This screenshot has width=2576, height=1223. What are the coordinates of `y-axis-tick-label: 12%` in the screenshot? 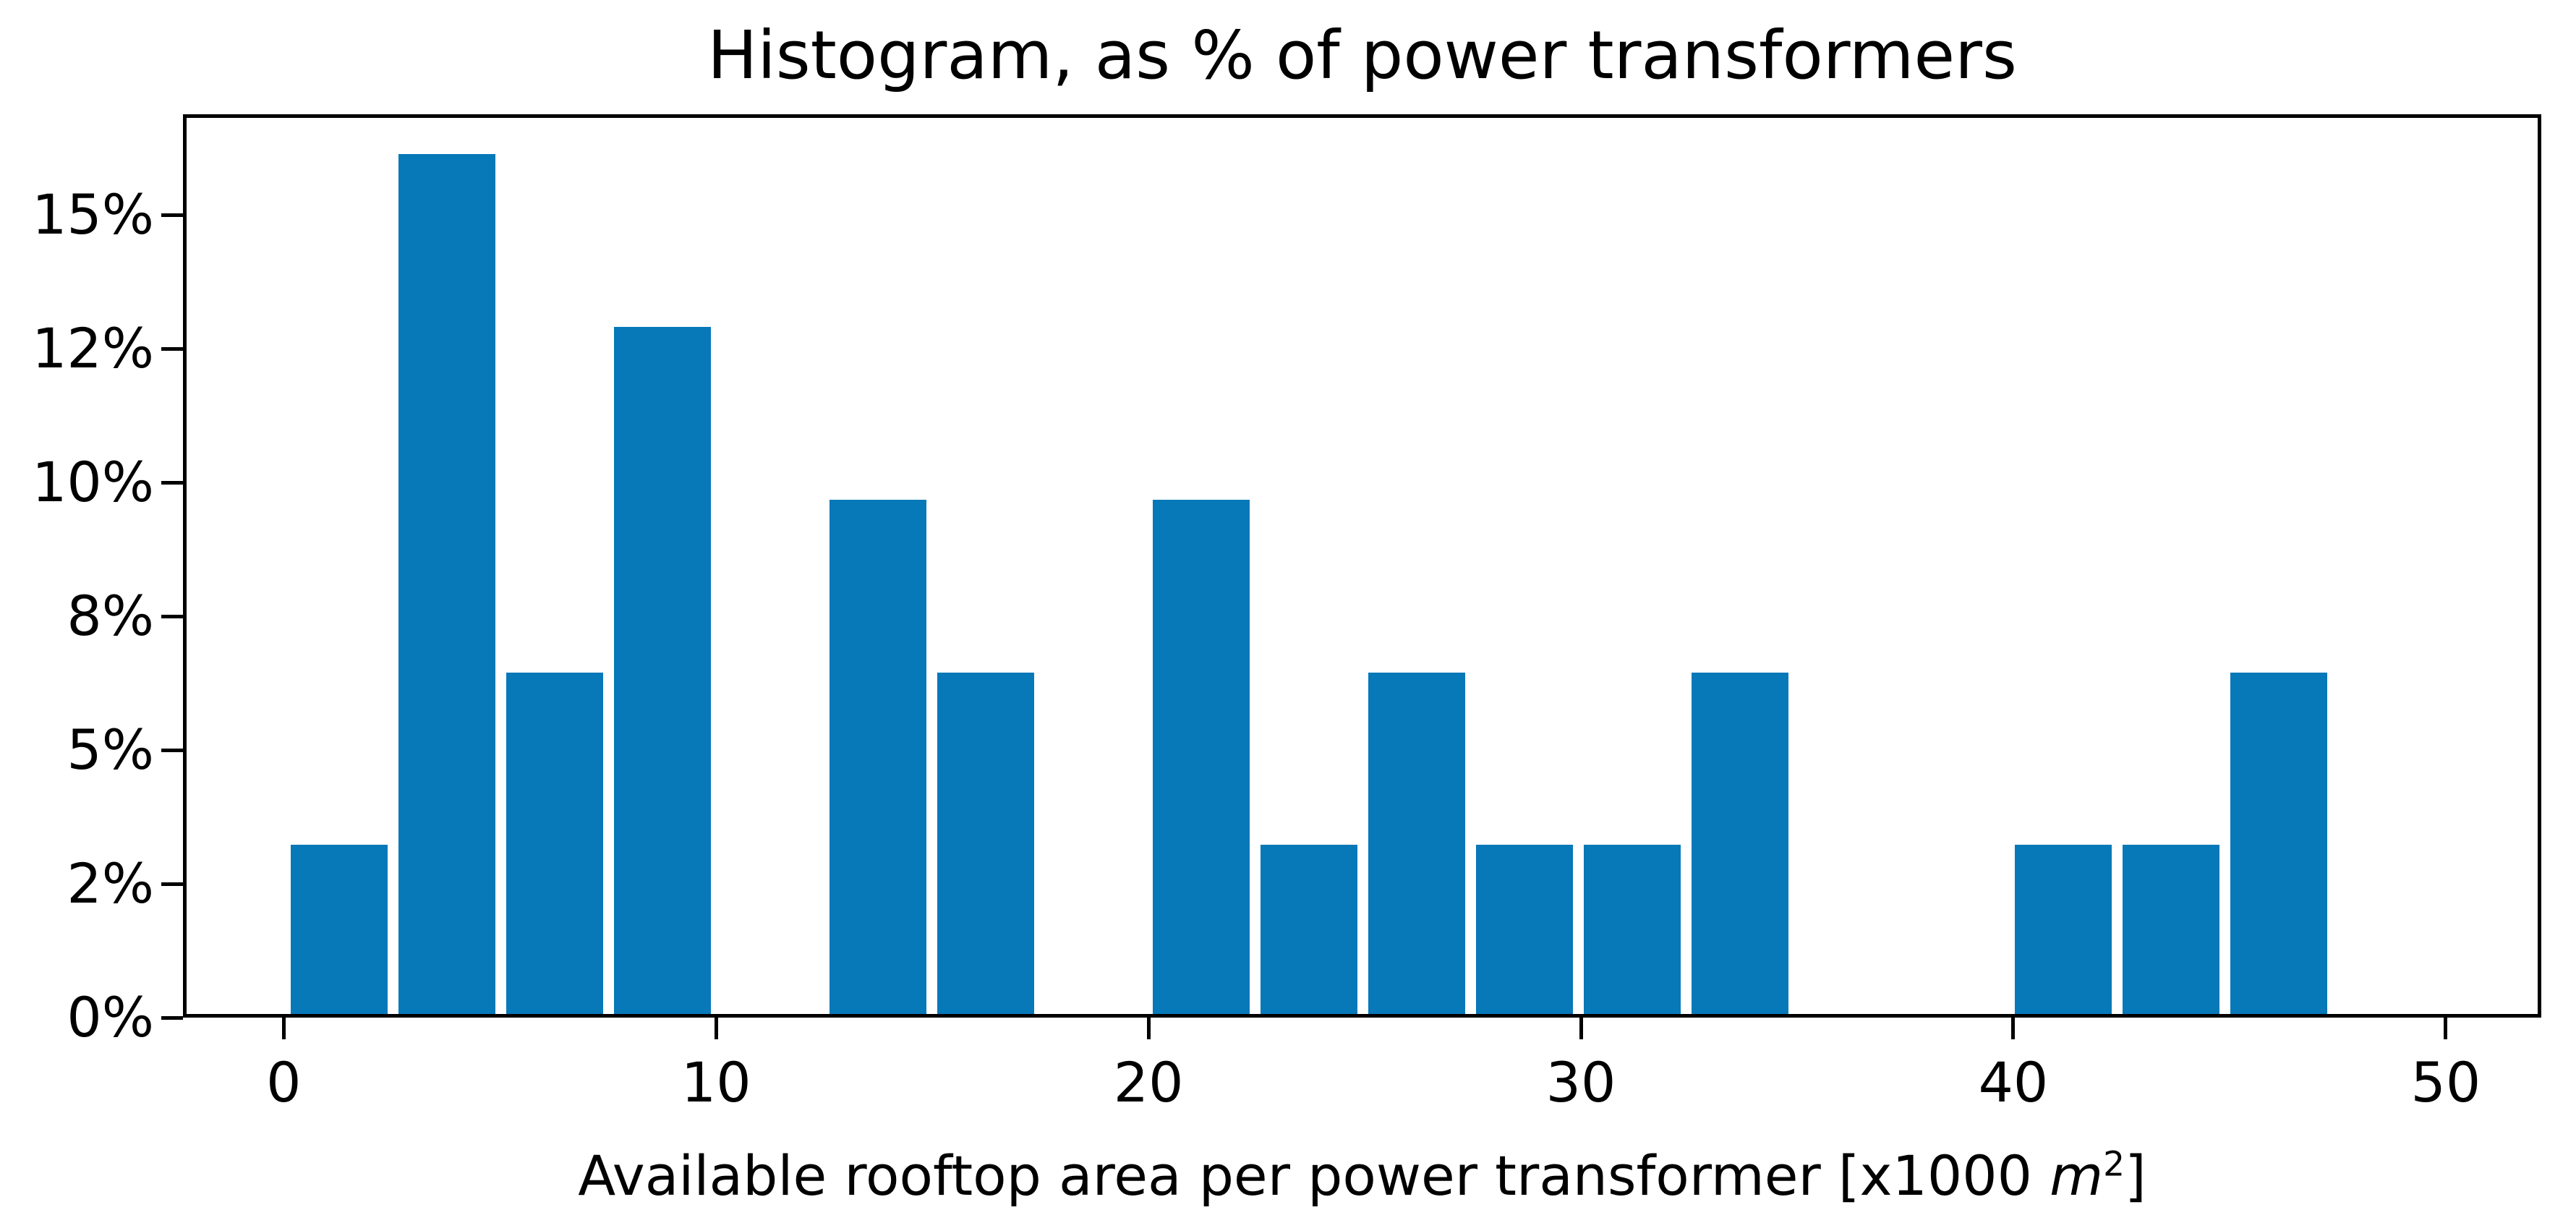 It's located at (93, 348).